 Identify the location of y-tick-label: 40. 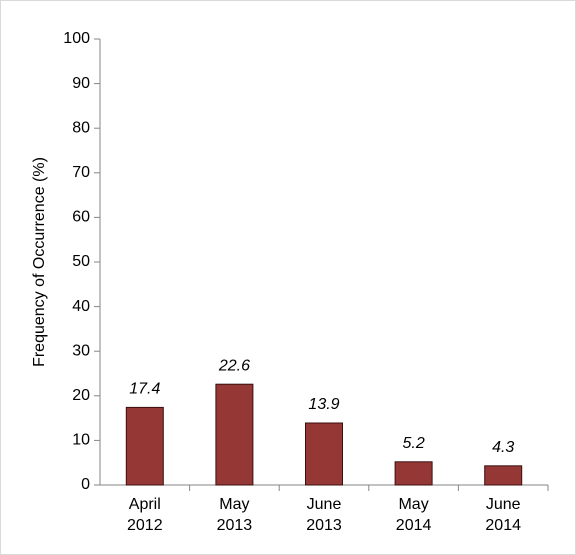
(81, 306).